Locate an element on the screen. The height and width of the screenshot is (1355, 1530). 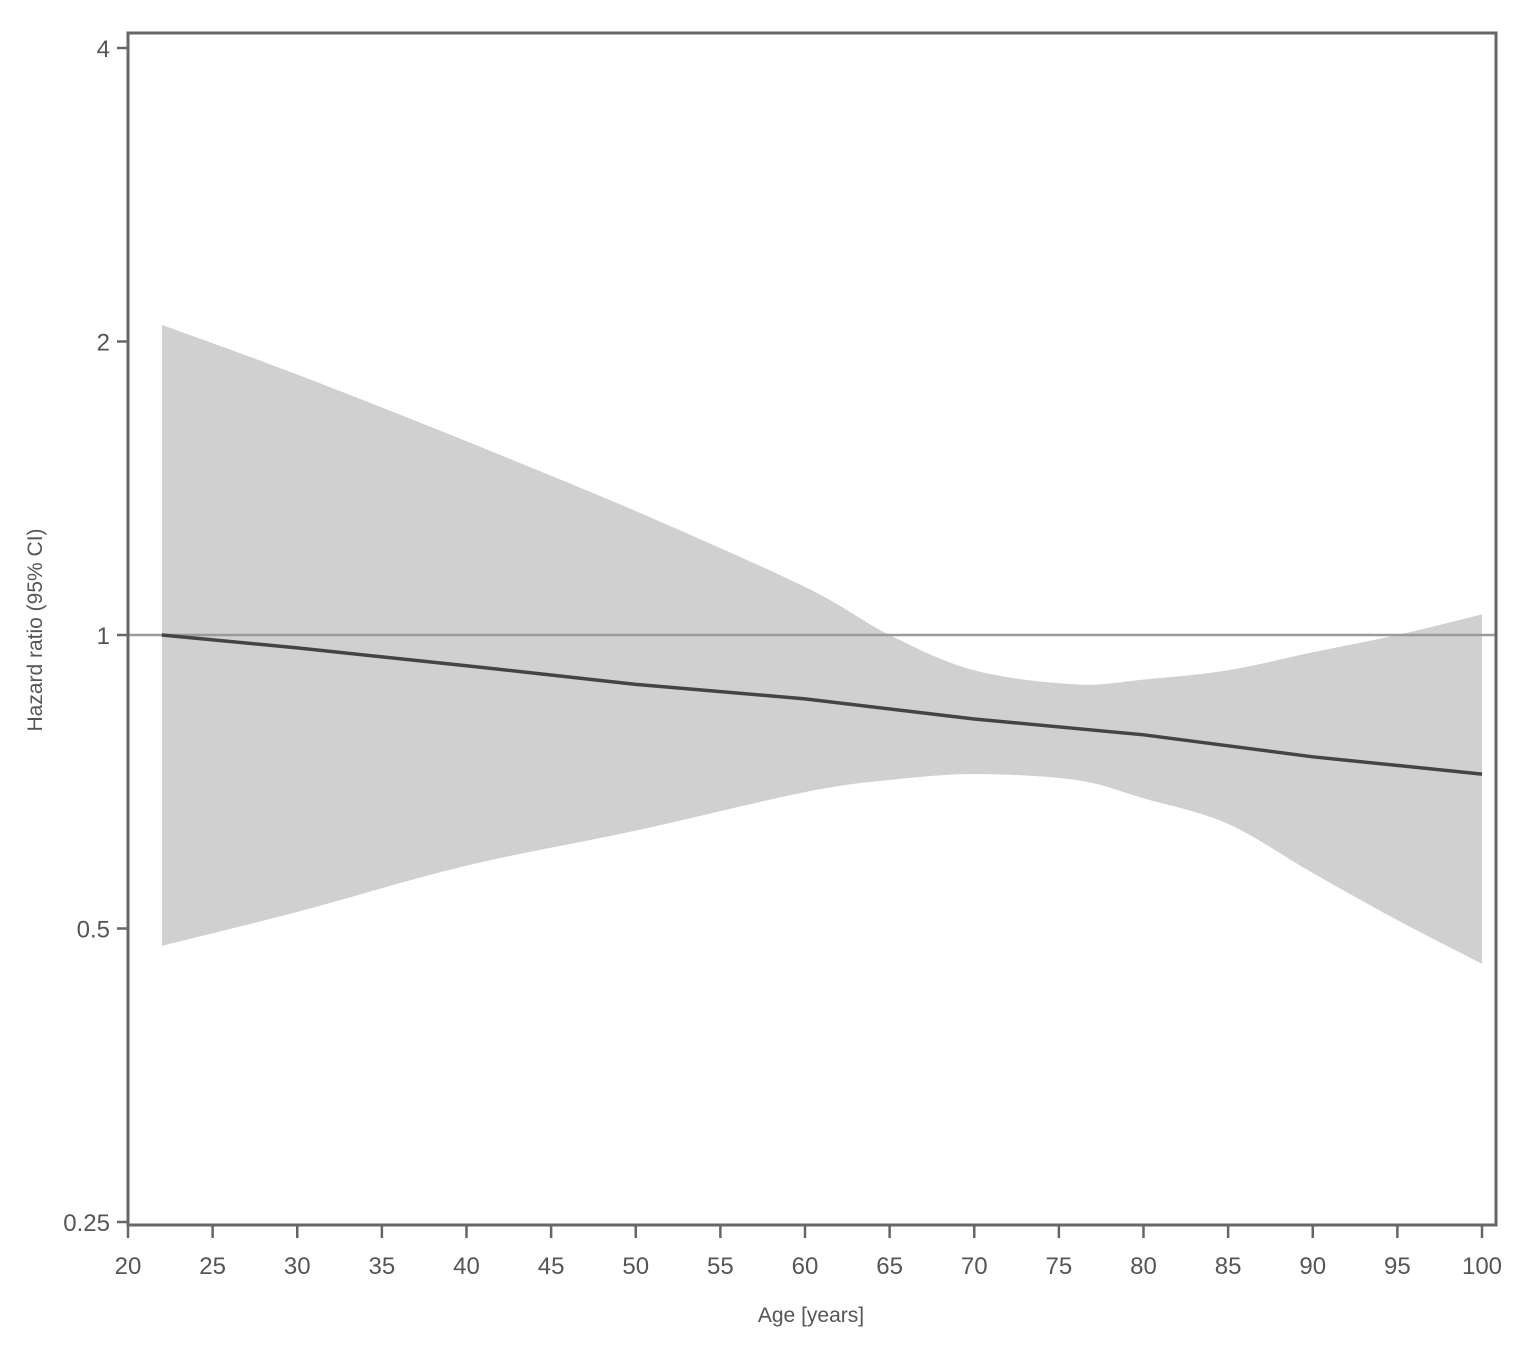
x-tick-label: 70 is located at coordinates (974, 1266).